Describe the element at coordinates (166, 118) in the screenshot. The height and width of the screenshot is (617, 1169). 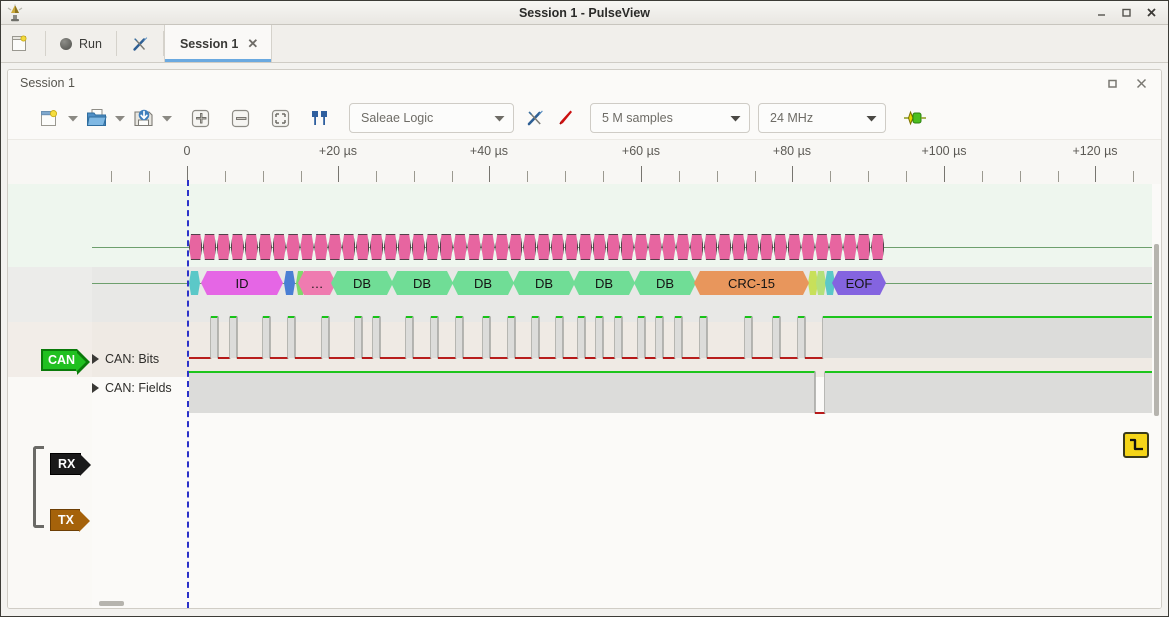
I see `save-disk-dropdown` at that location.